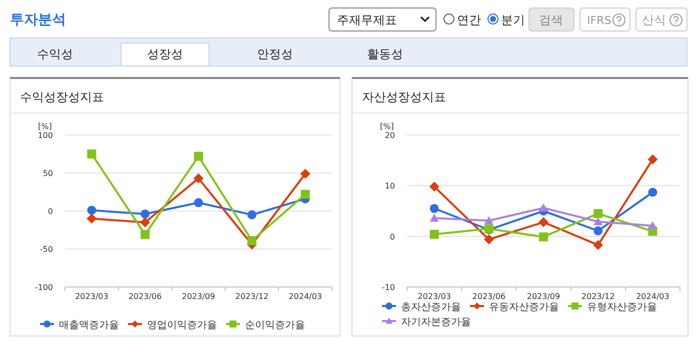 Image resolution: width=697 pixels, height=342 pixels. What do you see at coordinates (165, 54) in the screenshot?
I see `text: 성장성` at bounding box center [165, 54].